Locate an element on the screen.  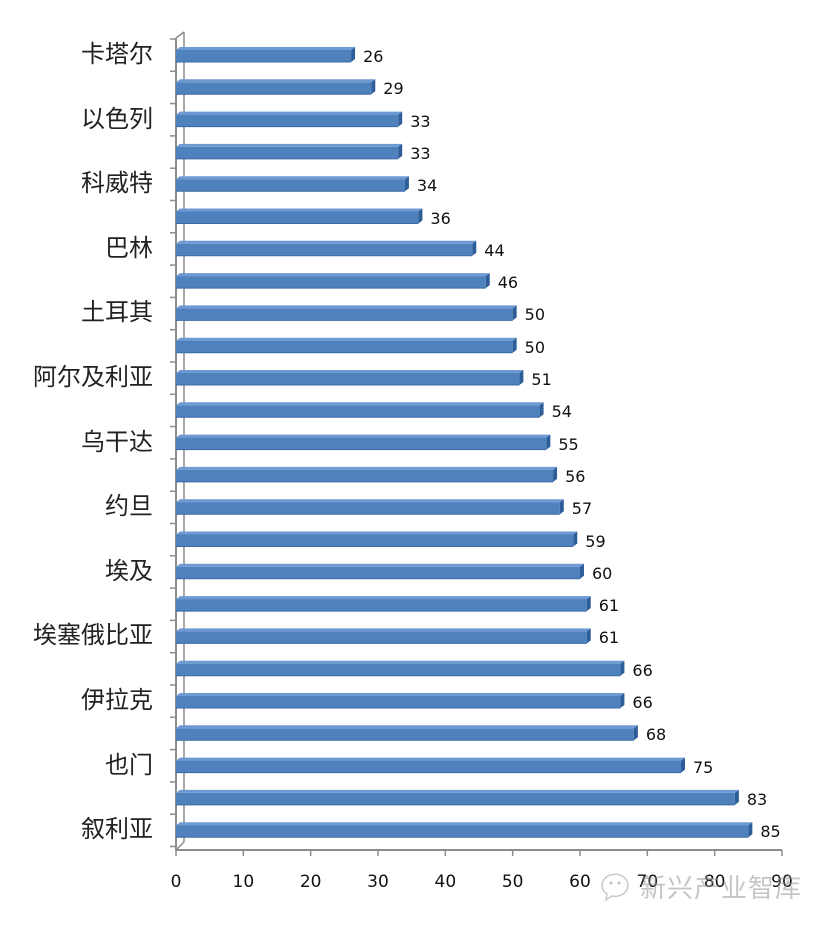
x-tick-label: 40 is located at coordinates (445, 882).